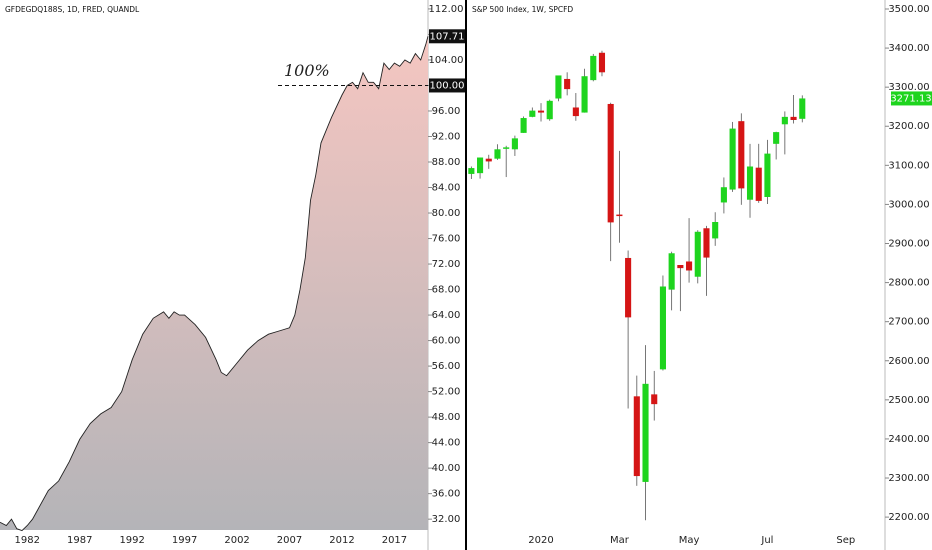  Describe the element at coordinates (394, 540) in the screenshot. I see `x-tick-label: 2017` at that location.